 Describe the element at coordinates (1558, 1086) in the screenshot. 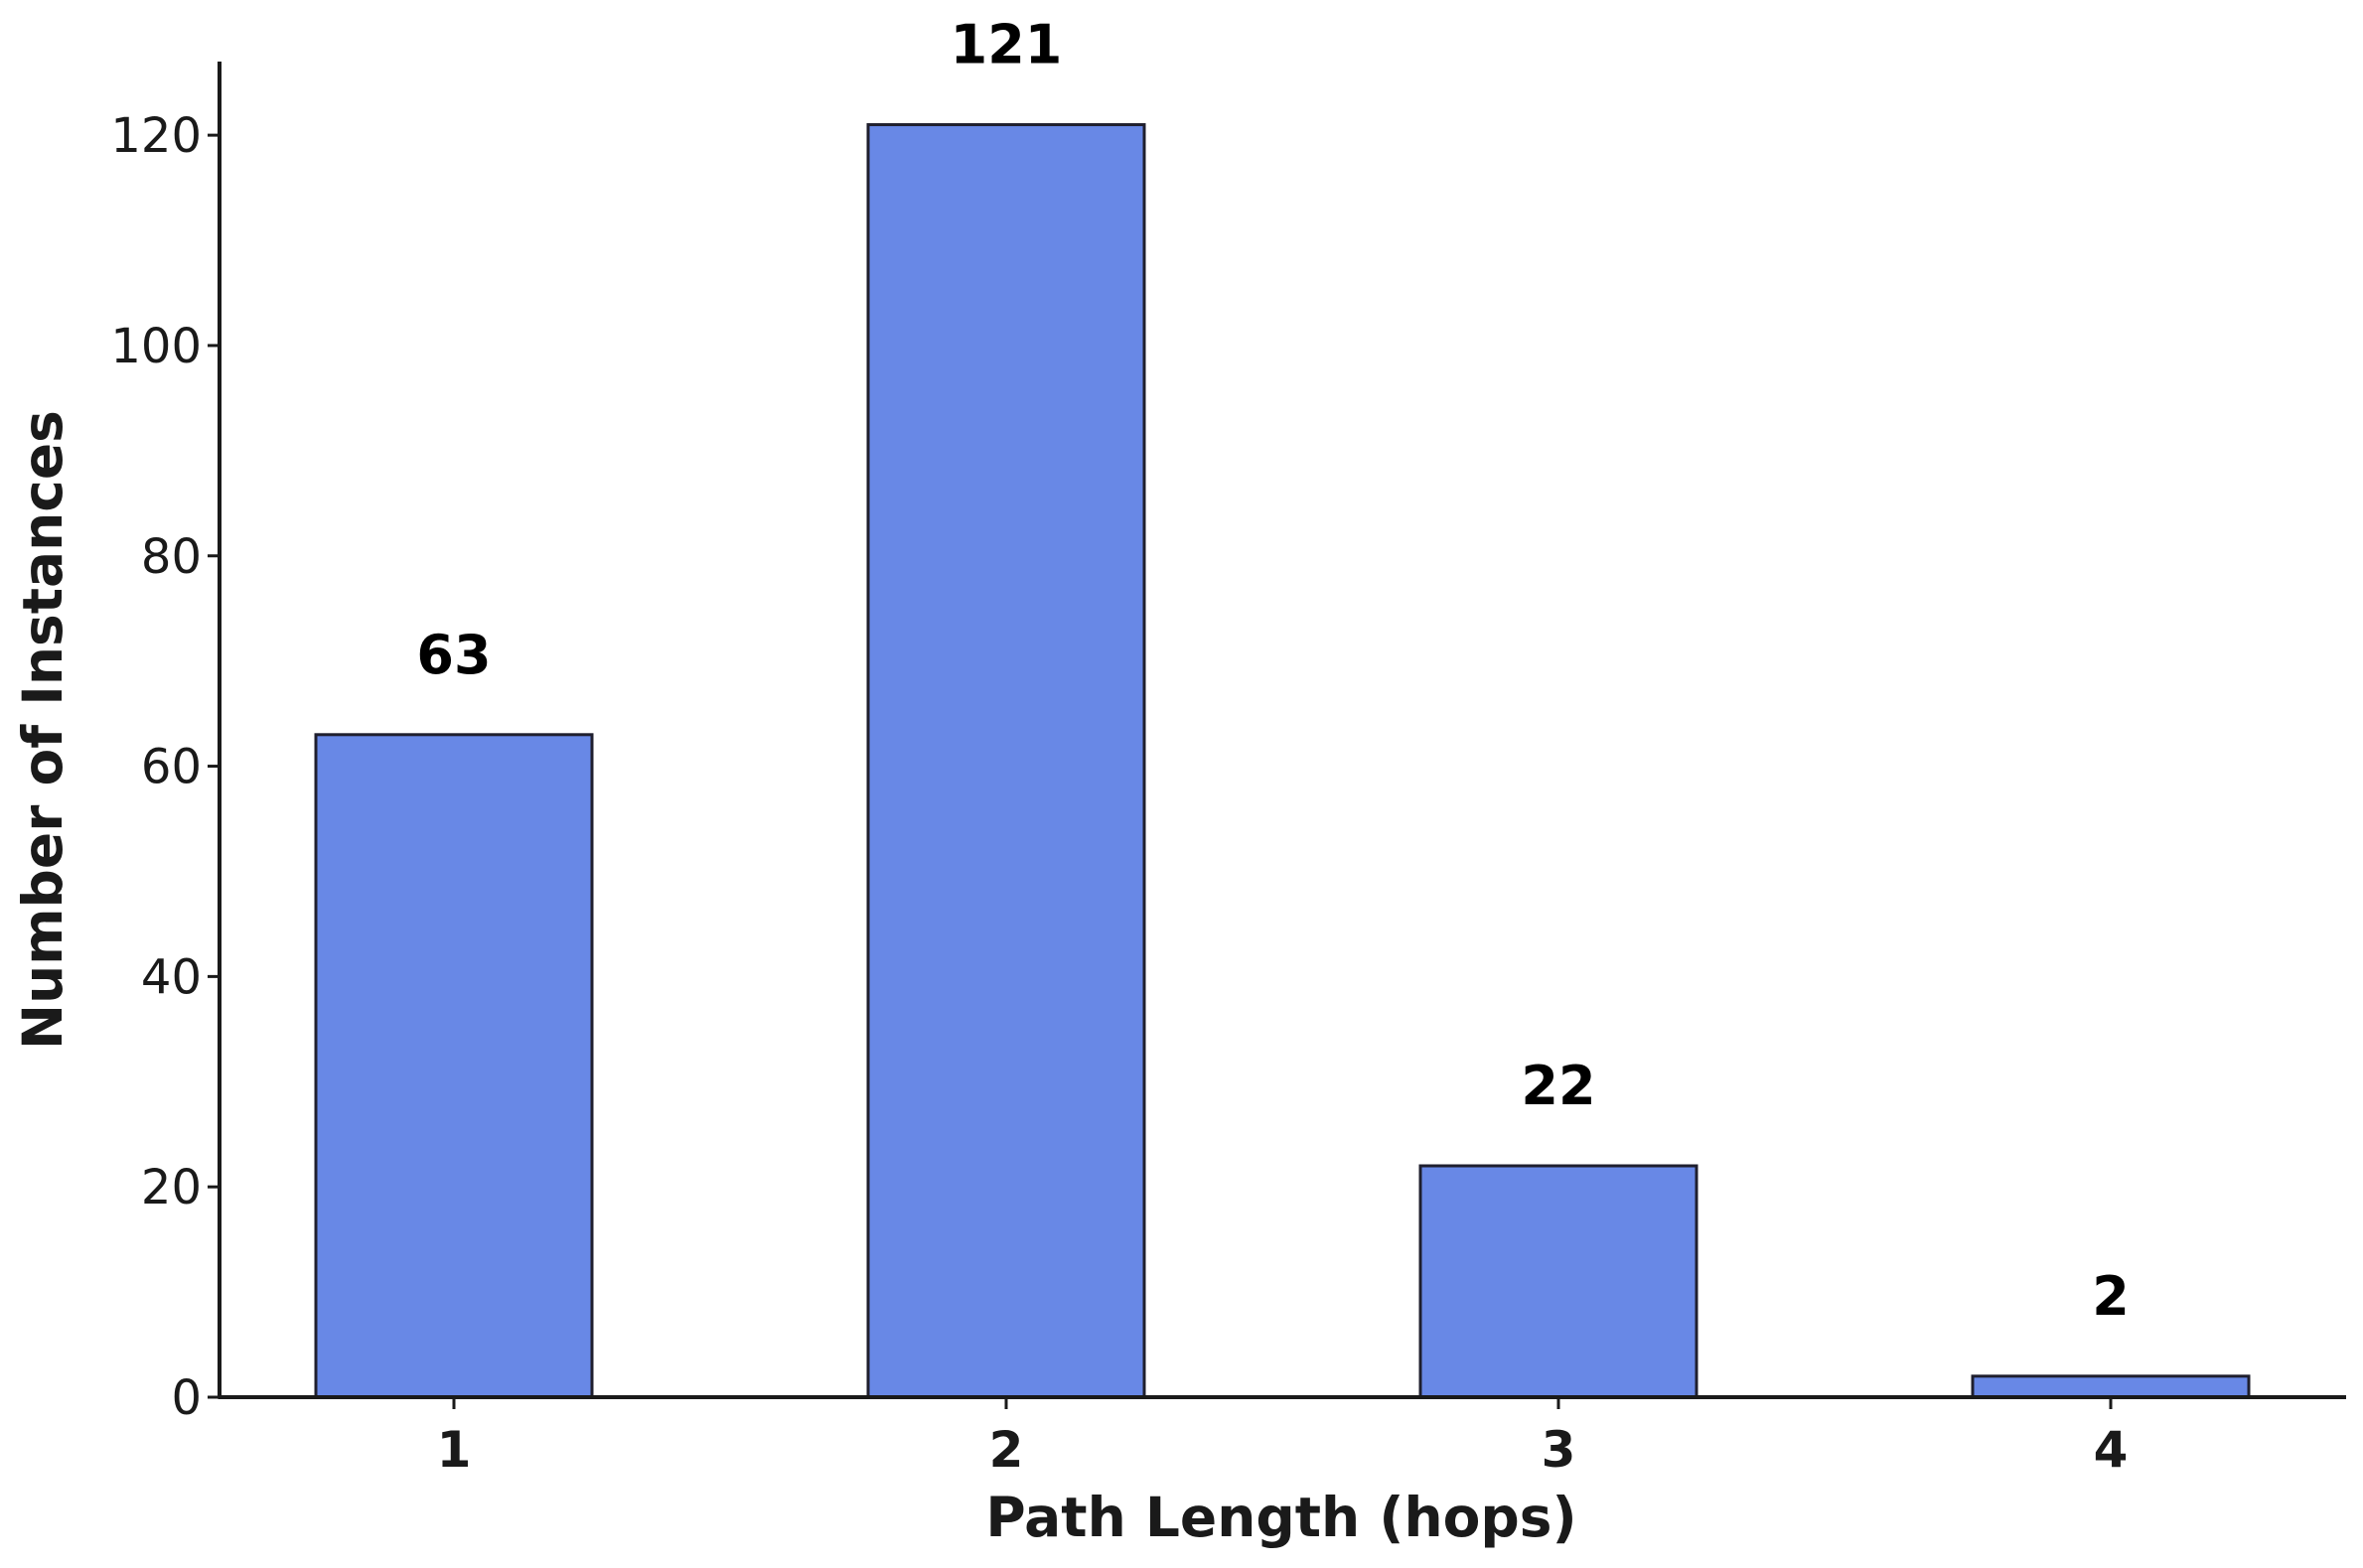

I see `data-label-3: 22` at that location.